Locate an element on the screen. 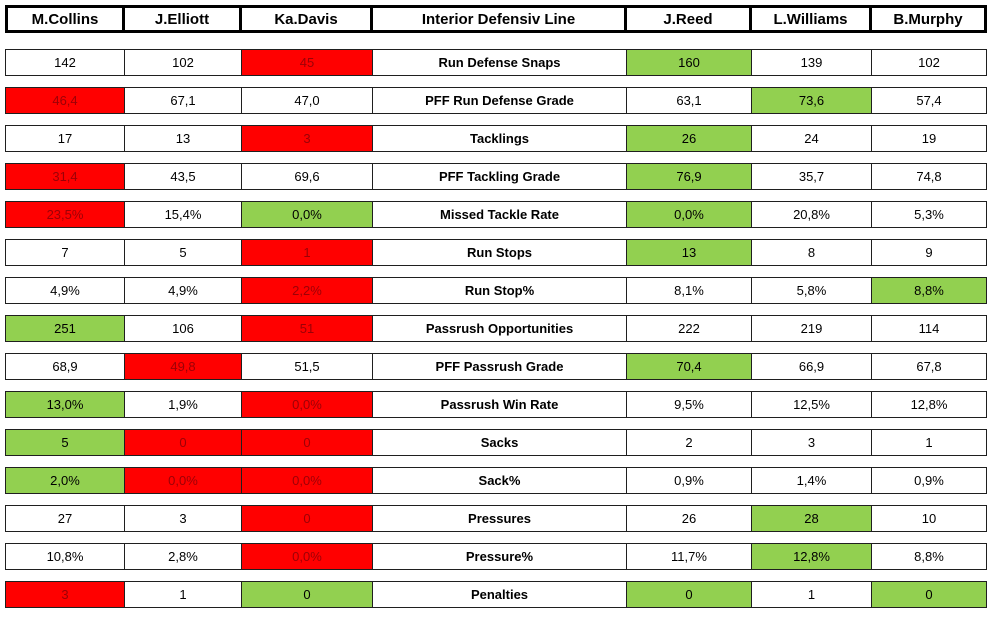 Image resolution: width=994 pixels, height=621 pixels. table-row-run-stops: 7 5 1 Run Stops 13 8 9 is located at coordinates (496, 252).